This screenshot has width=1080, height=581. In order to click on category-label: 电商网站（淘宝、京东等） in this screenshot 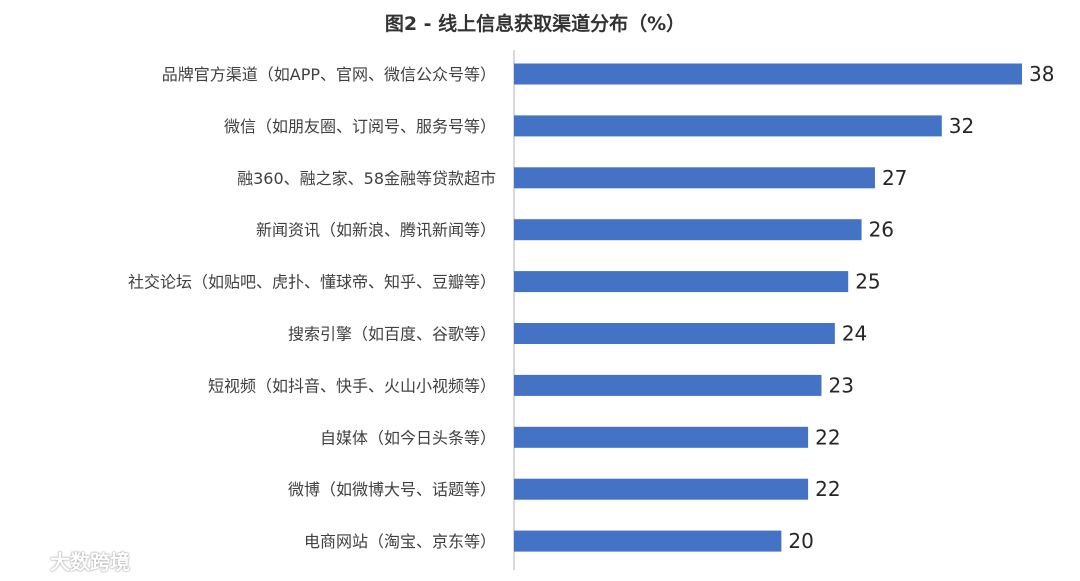, I will do `click(400, 541)`.